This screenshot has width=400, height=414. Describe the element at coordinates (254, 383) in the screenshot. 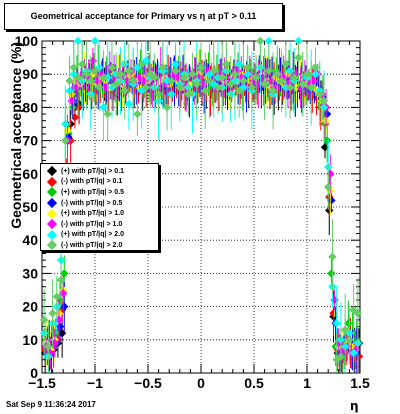

I see `x-tick-label: 0.5` at that location.